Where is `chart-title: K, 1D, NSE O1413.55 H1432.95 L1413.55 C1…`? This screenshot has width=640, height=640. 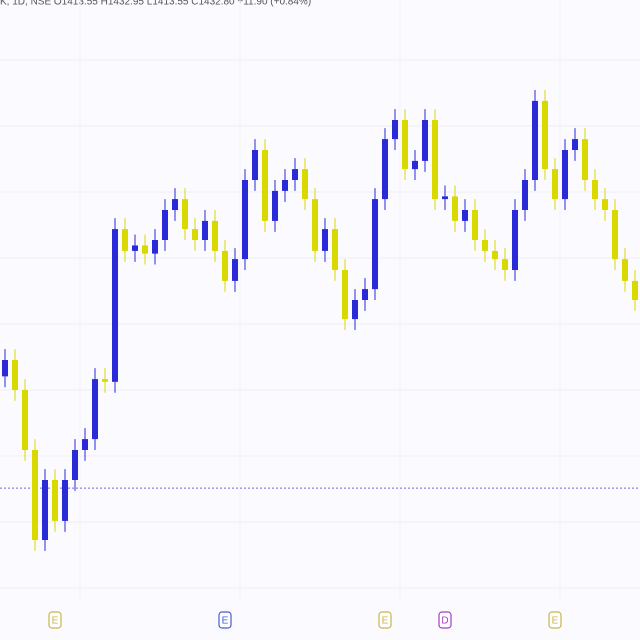 chart-title: K, 1D, NSE O1413.55 H1432.95 L1413.55 C1… is located at coordinates (155, 4).